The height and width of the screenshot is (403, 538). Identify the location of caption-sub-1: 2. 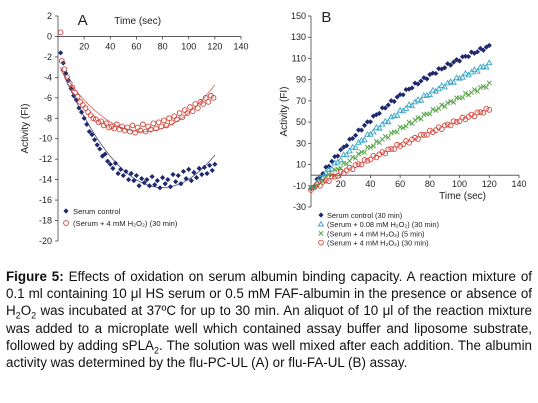
(18, 316).